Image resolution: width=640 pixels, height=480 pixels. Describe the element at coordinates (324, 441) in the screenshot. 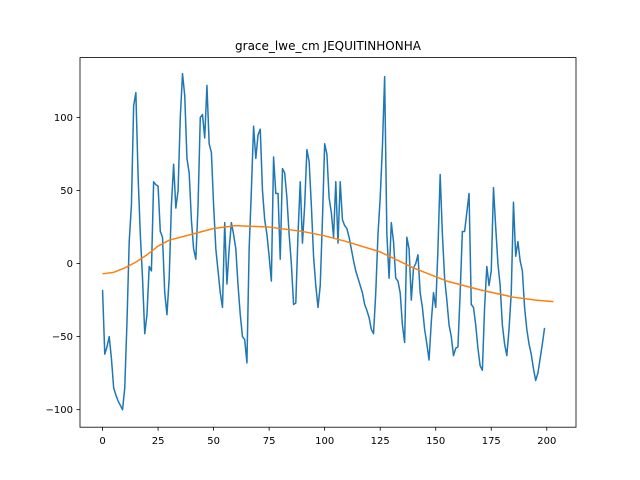

I see `x-tick-label: 100` at that location.